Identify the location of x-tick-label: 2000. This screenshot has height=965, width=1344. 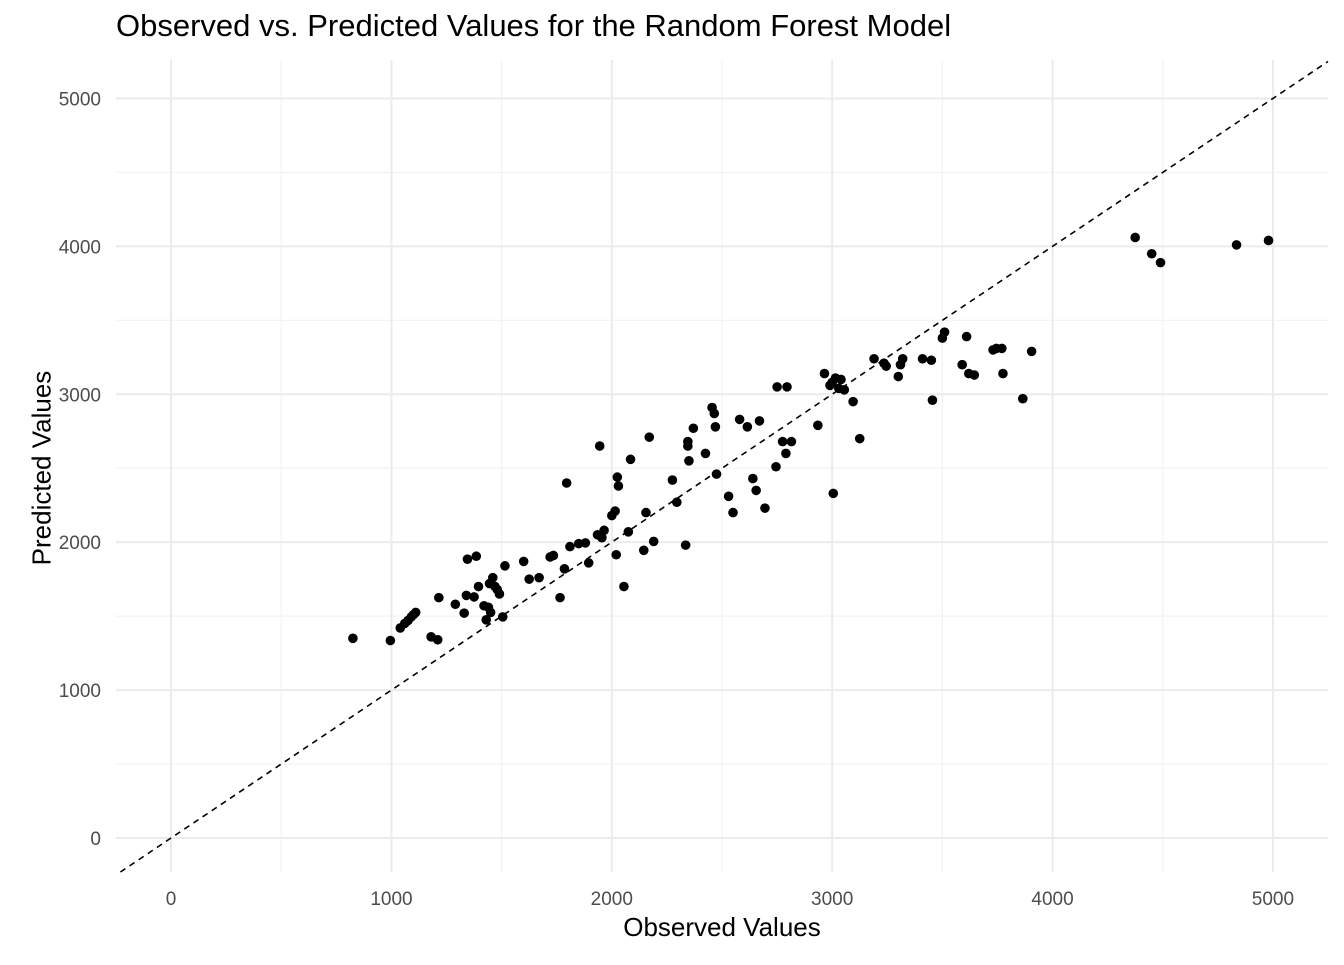
(612, 899).